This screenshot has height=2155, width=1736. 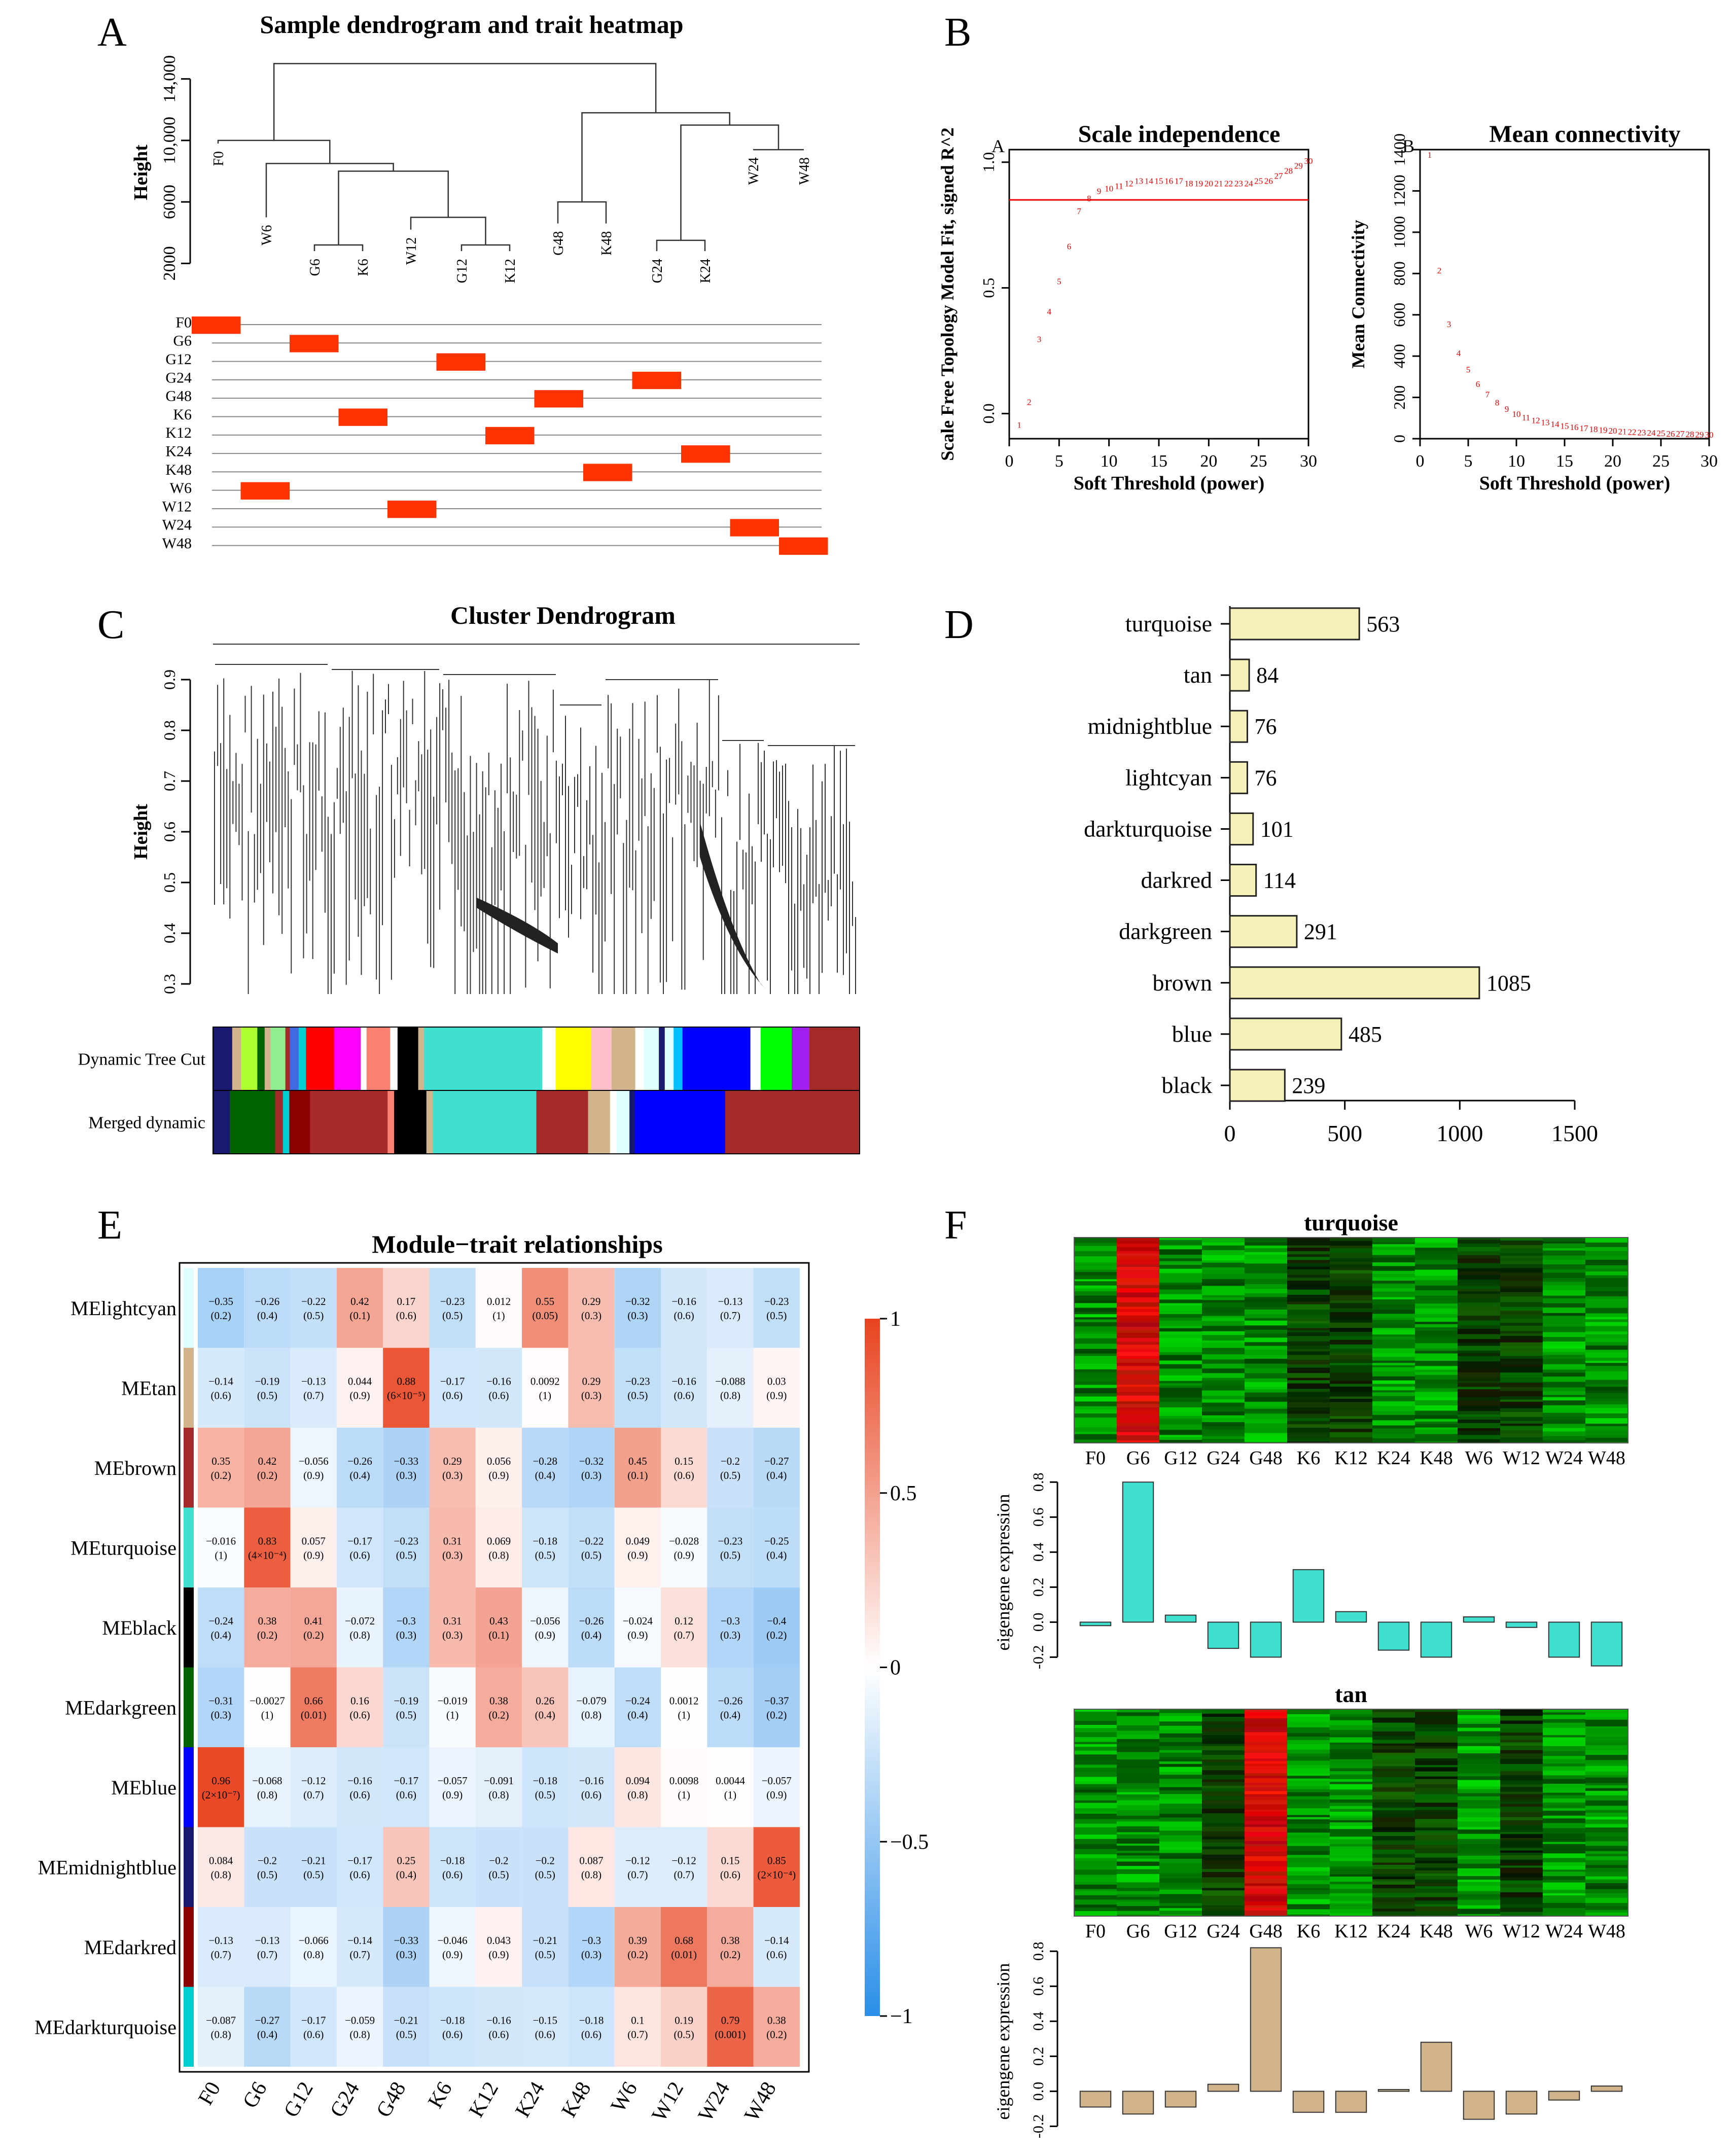 What do you see at coordinates (637, 1715) in the screenshot?
I see `cell-pvalue: (0.4)` at bounding box center [637, 1715].